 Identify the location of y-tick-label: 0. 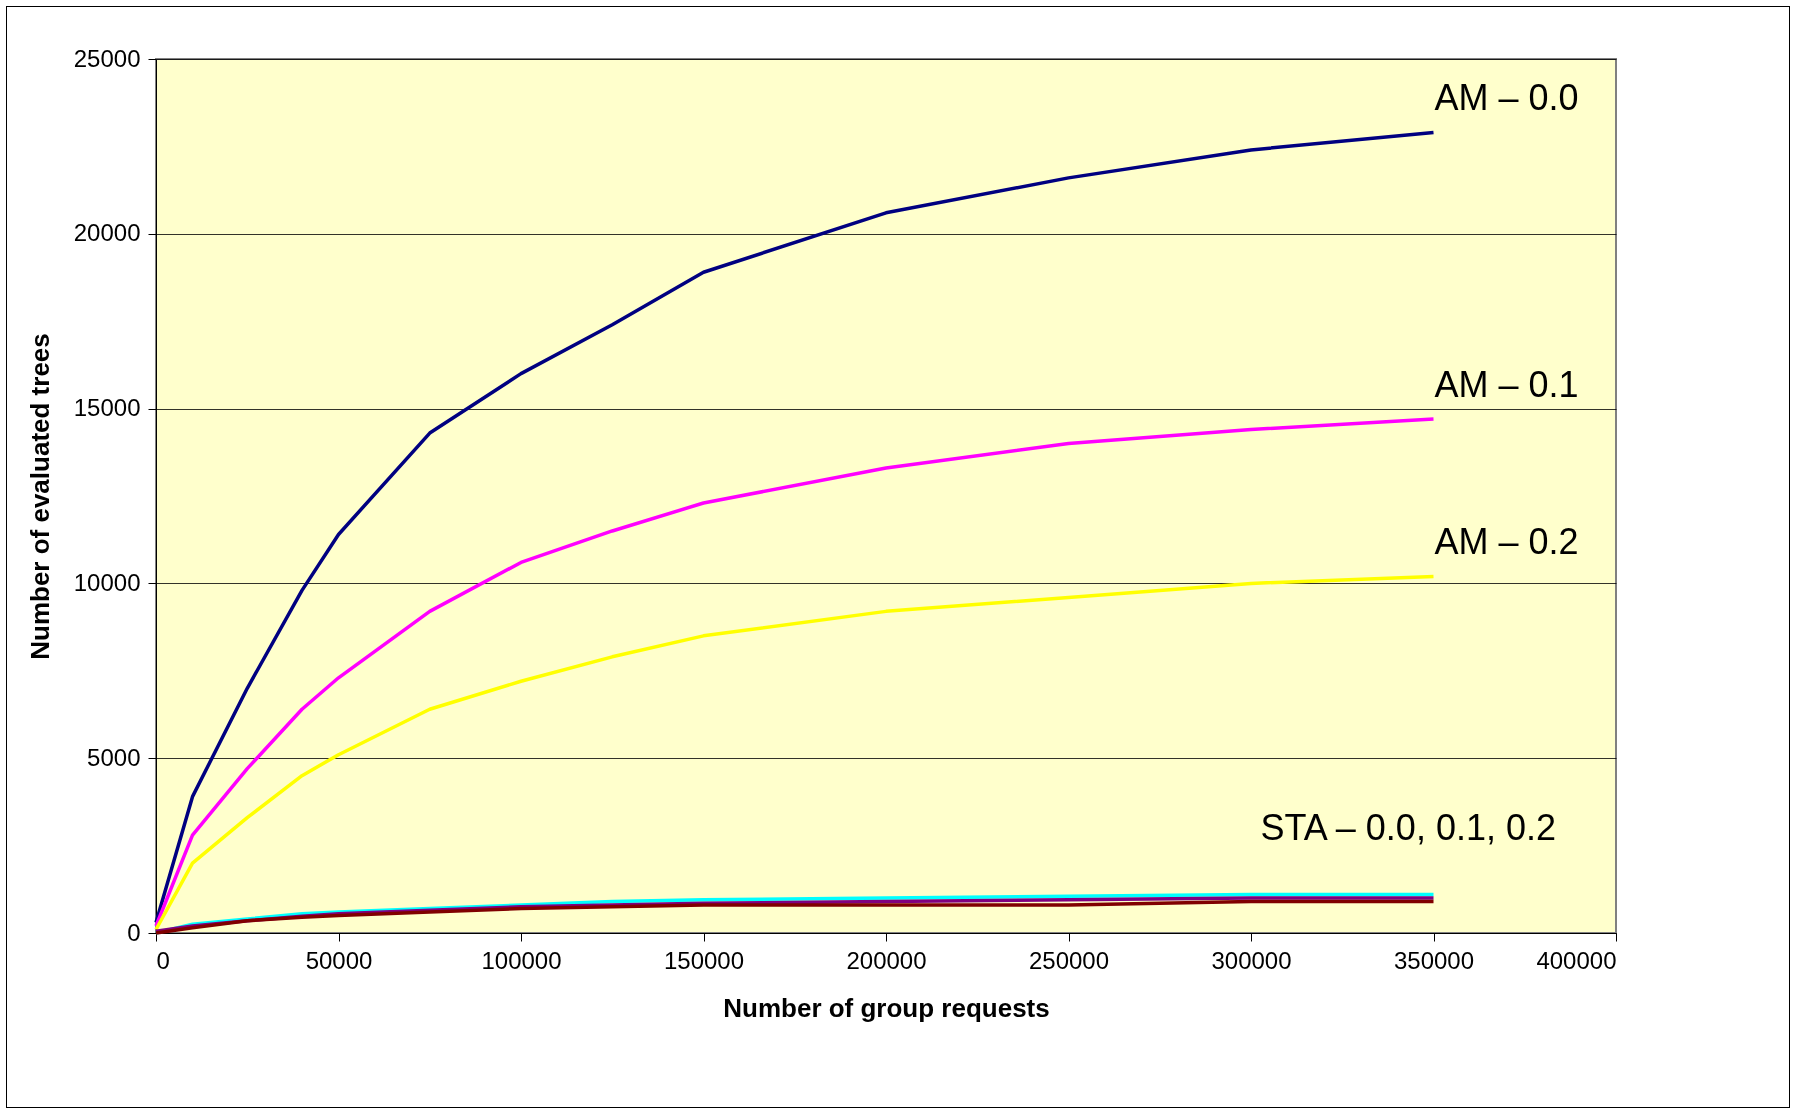
(134, 932).